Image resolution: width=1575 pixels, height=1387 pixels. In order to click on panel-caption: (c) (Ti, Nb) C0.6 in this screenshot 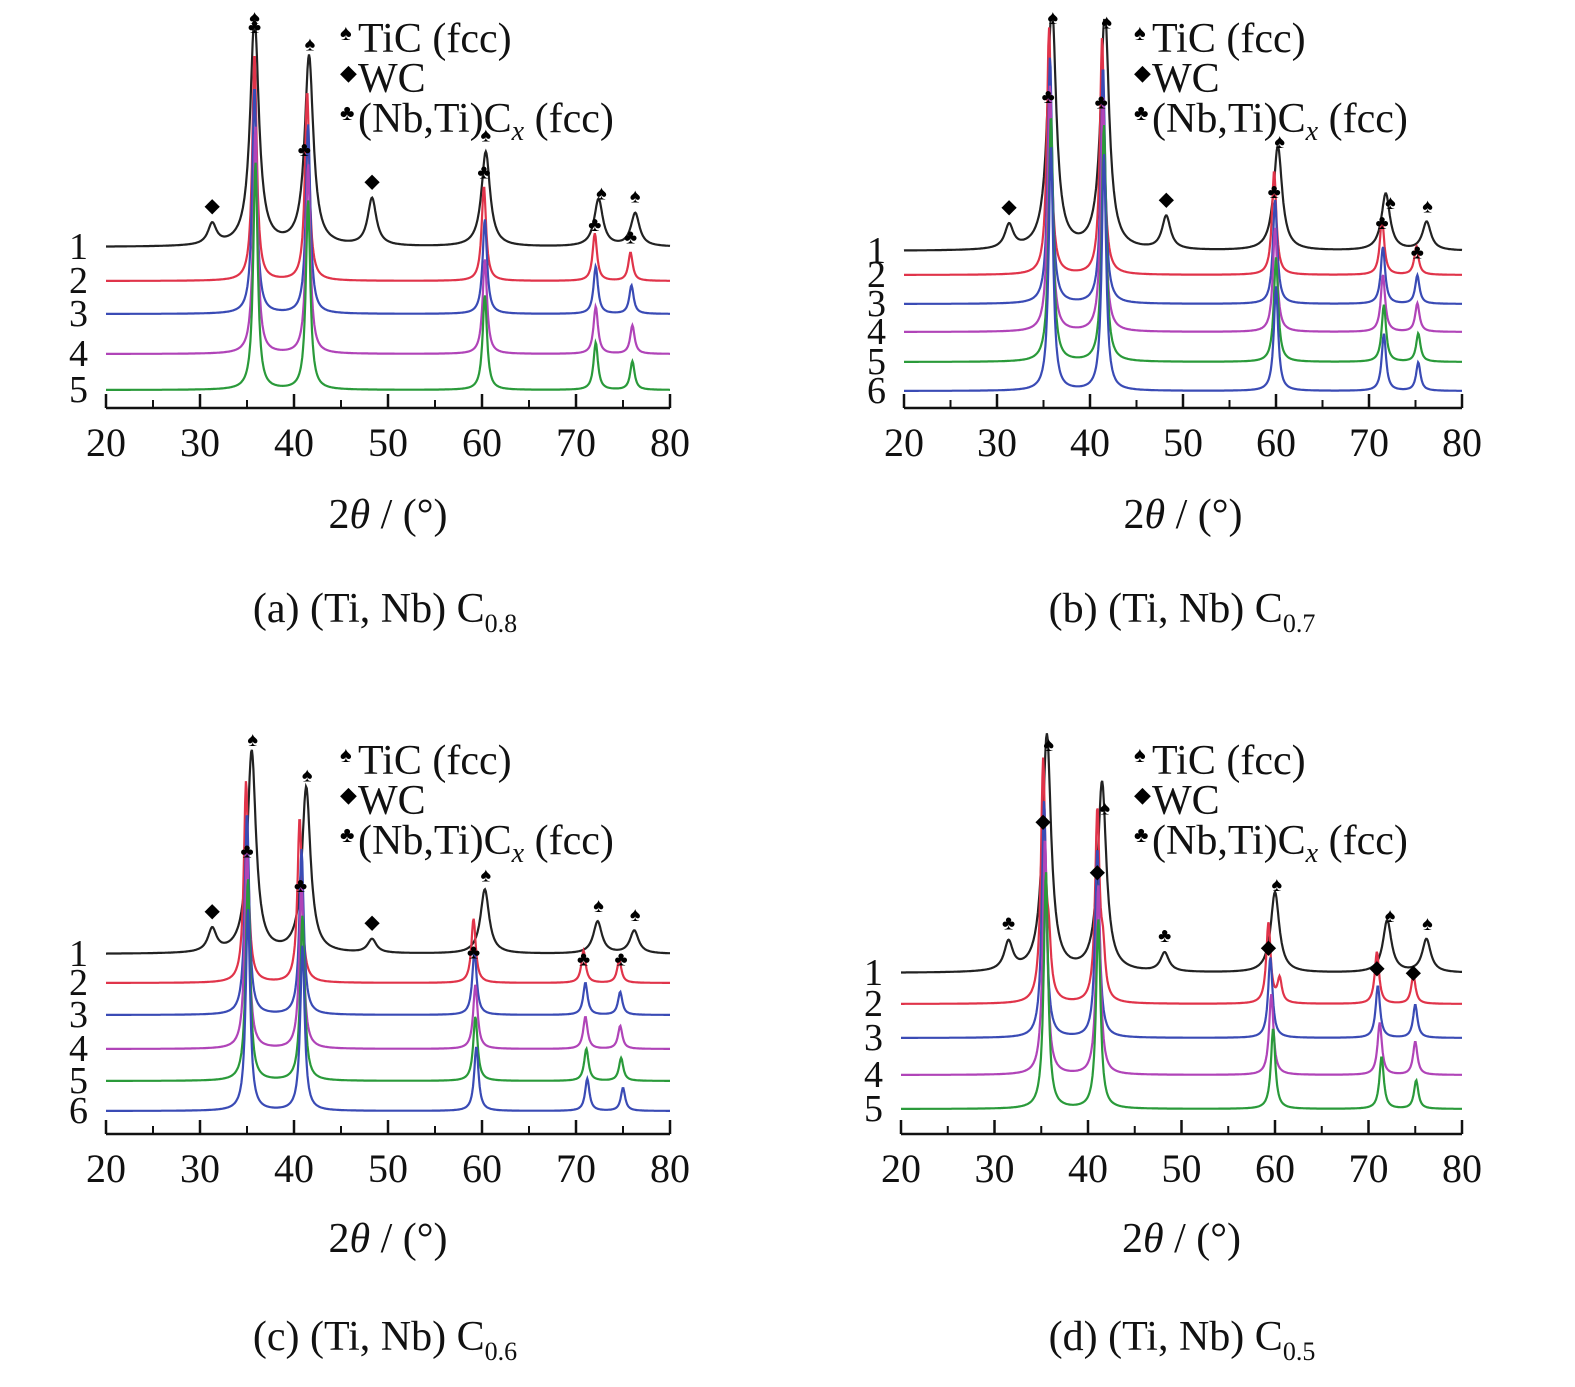, I will do `click(385, 1340)`.